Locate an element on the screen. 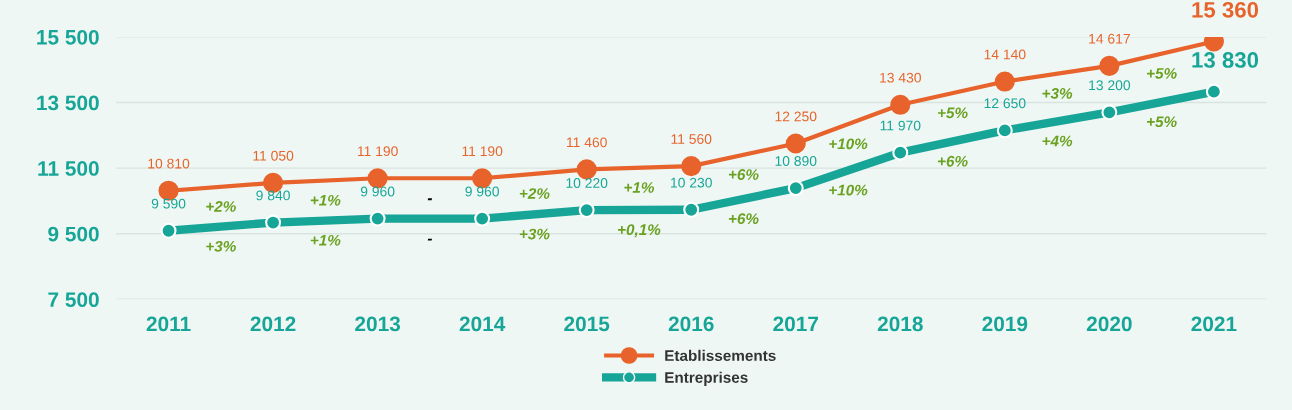  data-label: 15 360 is located at coordinates (1225, 9).